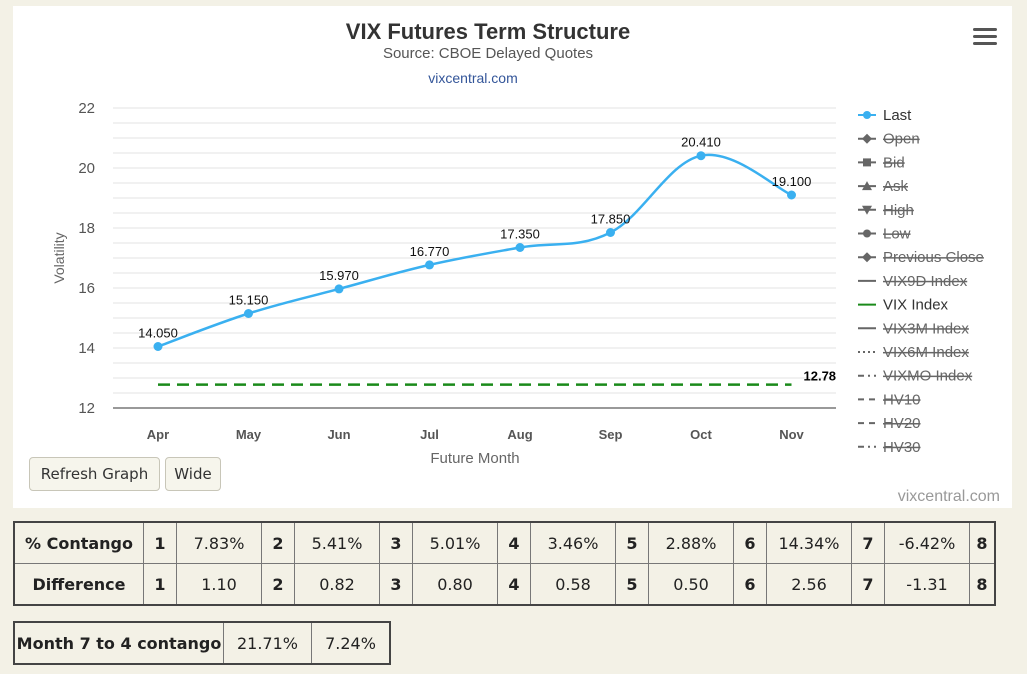 The width and height of the screenshot is (1027, 674). I want to click on svg-text: Open, so click(901, 139).